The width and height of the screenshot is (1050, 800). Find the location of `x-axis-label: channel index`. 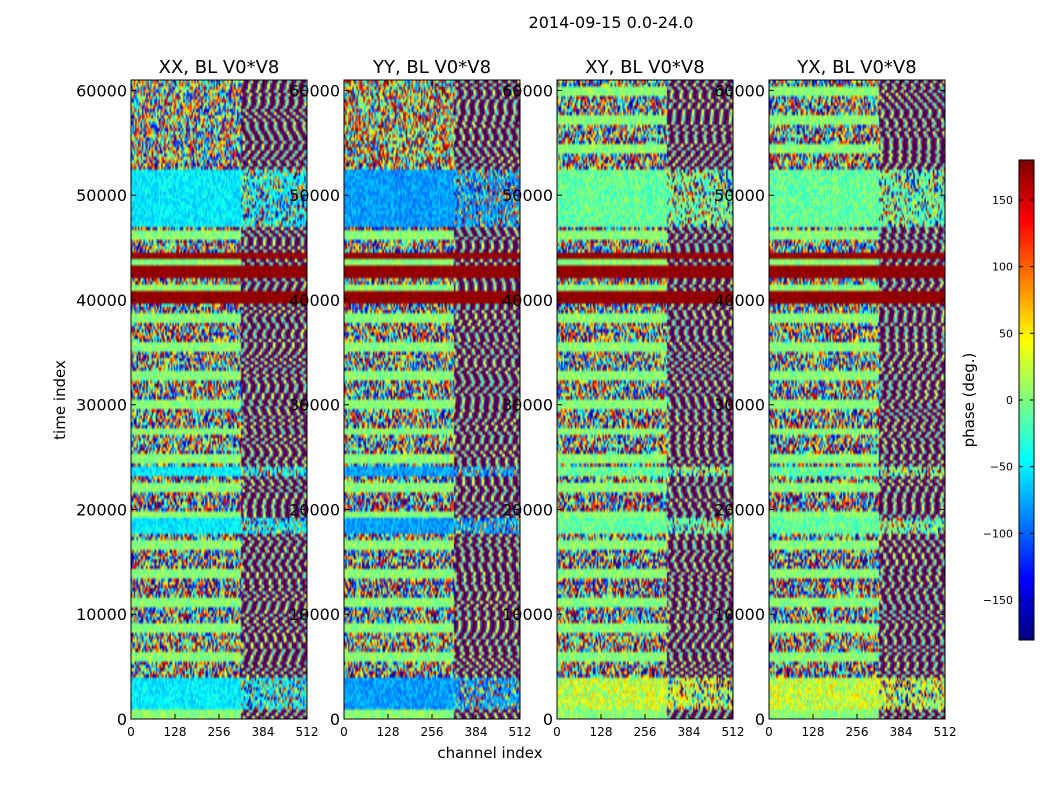

x-axis-label: channel index is located at coordinates (489, 753).